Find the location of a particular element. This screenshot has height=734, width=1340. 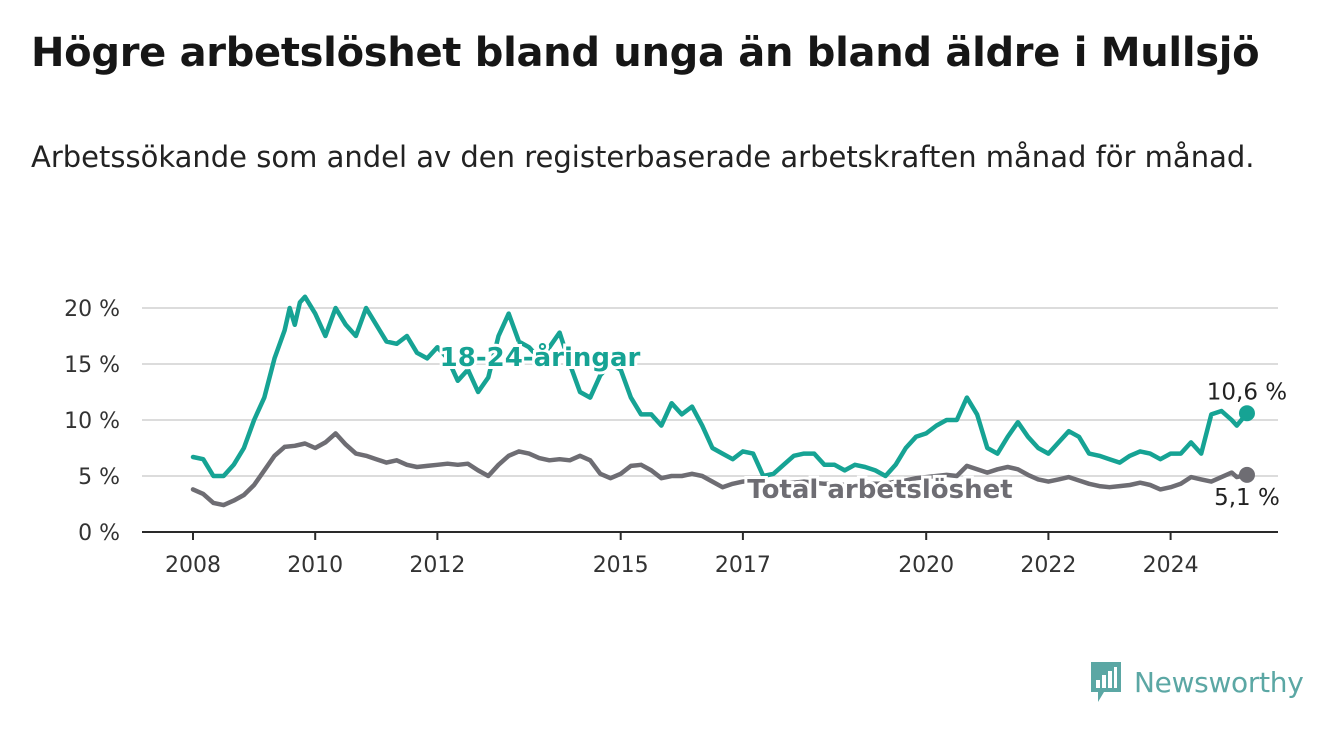

newsworthy-logo-icon is located at coordinates (1106, 682).